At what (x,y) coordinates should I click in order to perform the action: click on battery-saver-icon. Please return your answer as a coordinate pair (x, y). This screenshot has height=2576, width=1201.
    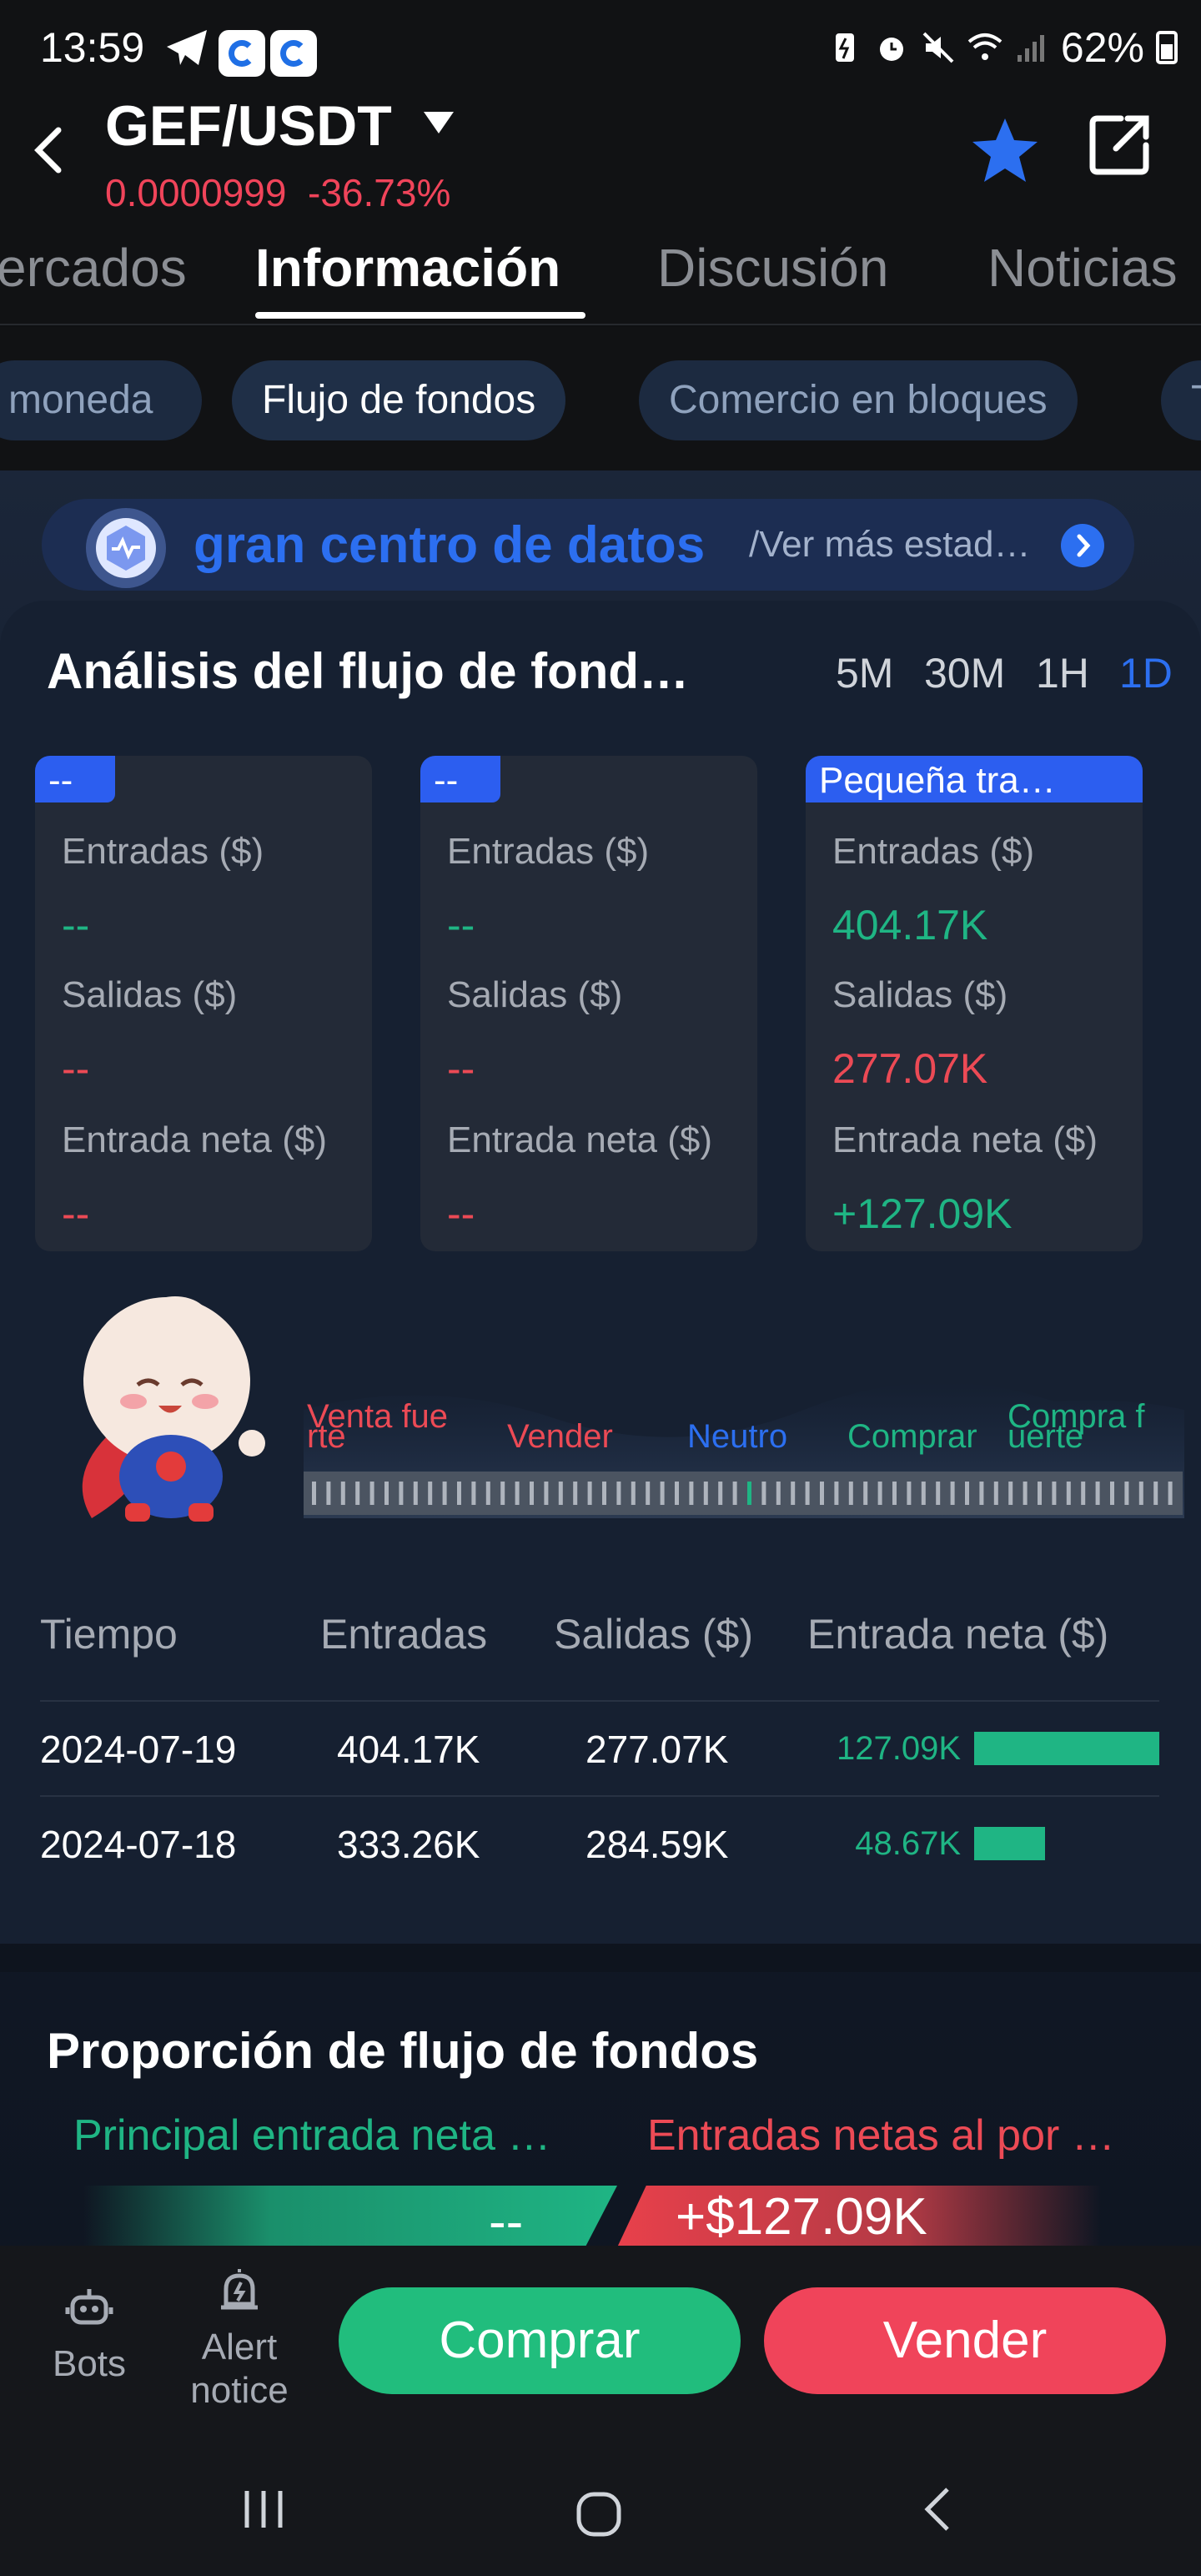
    Looking at the image, I should click on (845, 47).